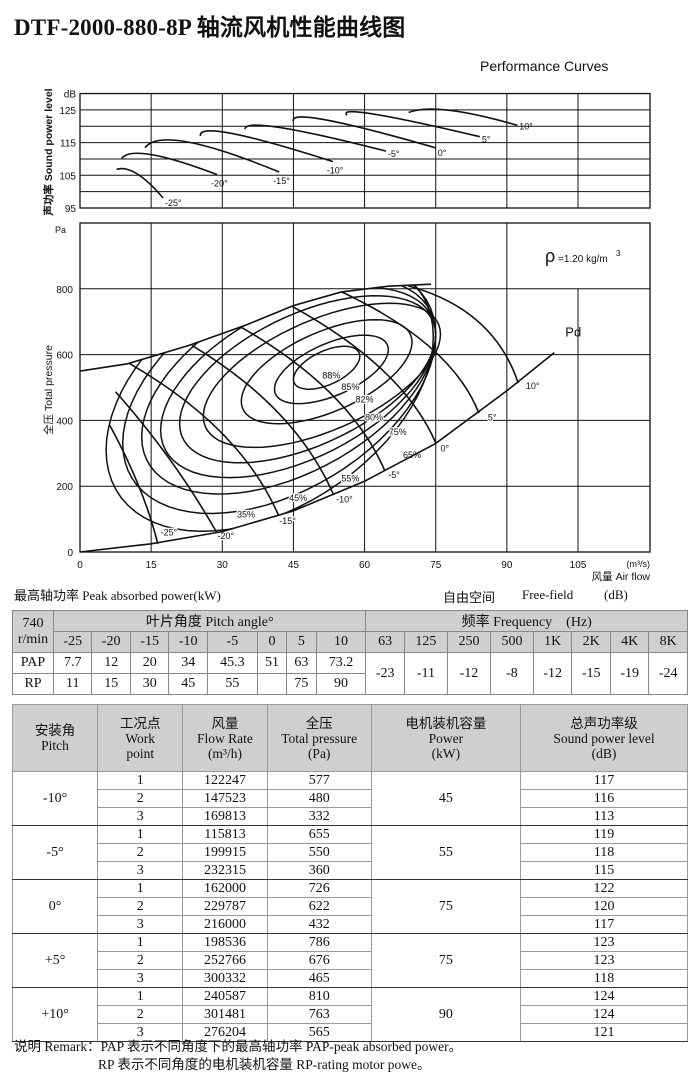 The height and width of the screenshot is (1076, 700). Describe the element at coordinates (548, 594) in the screenshot. I see `free-field-en: Free-field` at that location.